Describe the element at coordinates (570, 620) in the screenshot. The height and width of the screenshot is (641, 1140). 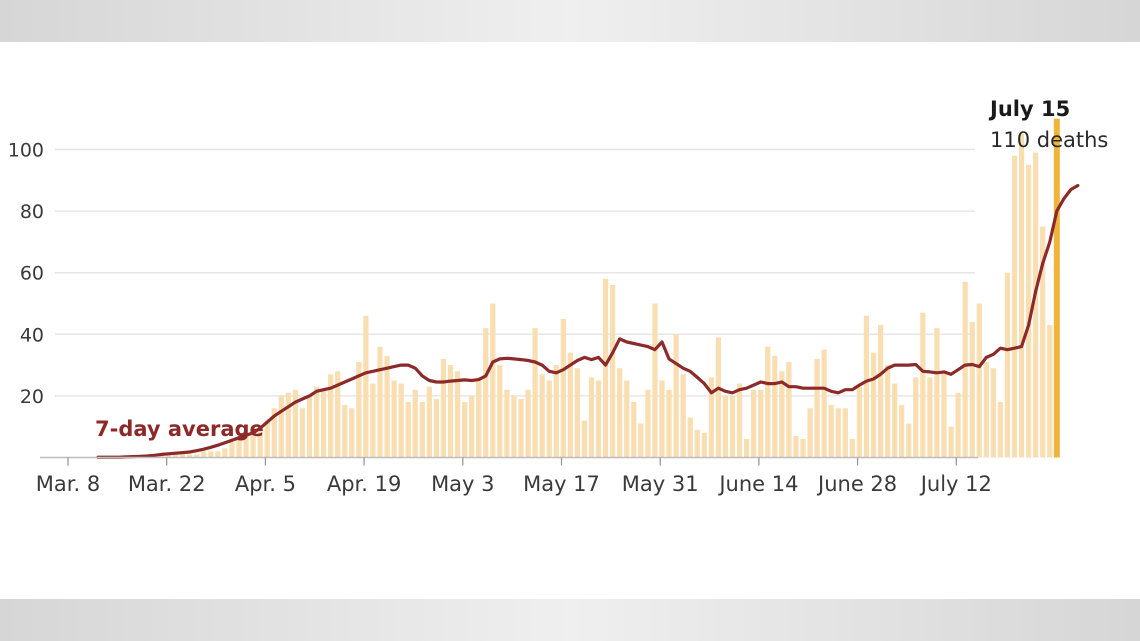
I see `bottom-banner` at that location.